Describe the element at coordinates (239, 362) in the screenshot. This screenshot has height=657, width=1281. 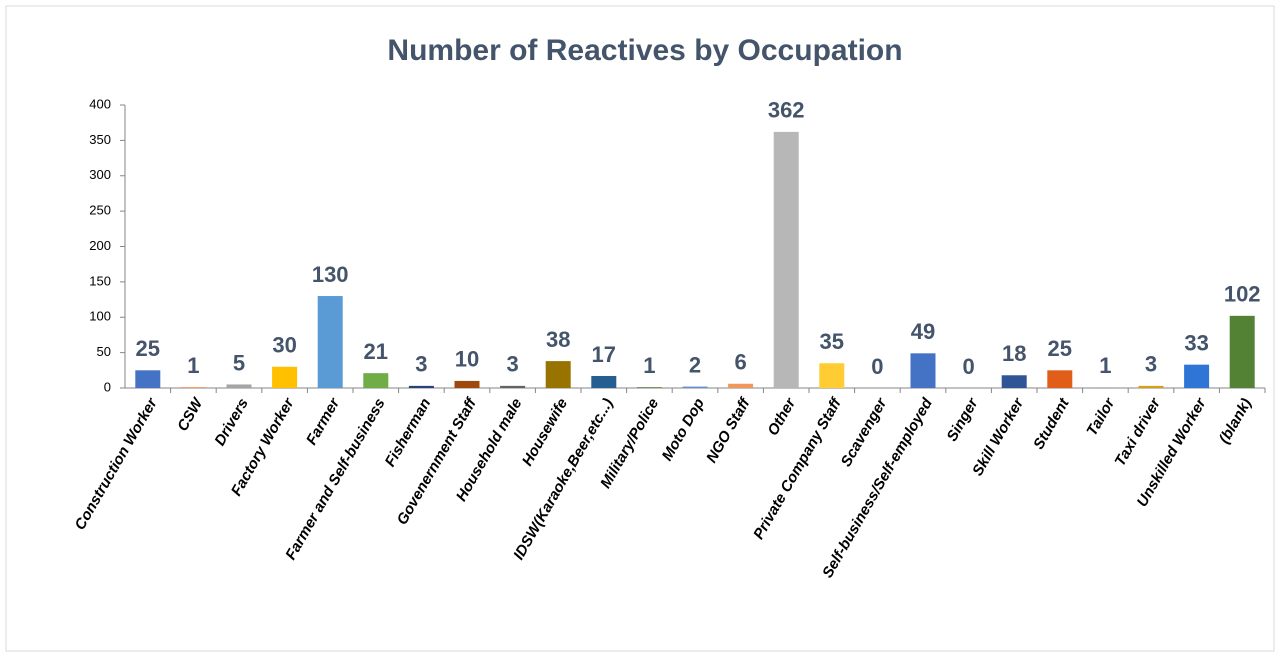
I see `data-label: 5` at that location.